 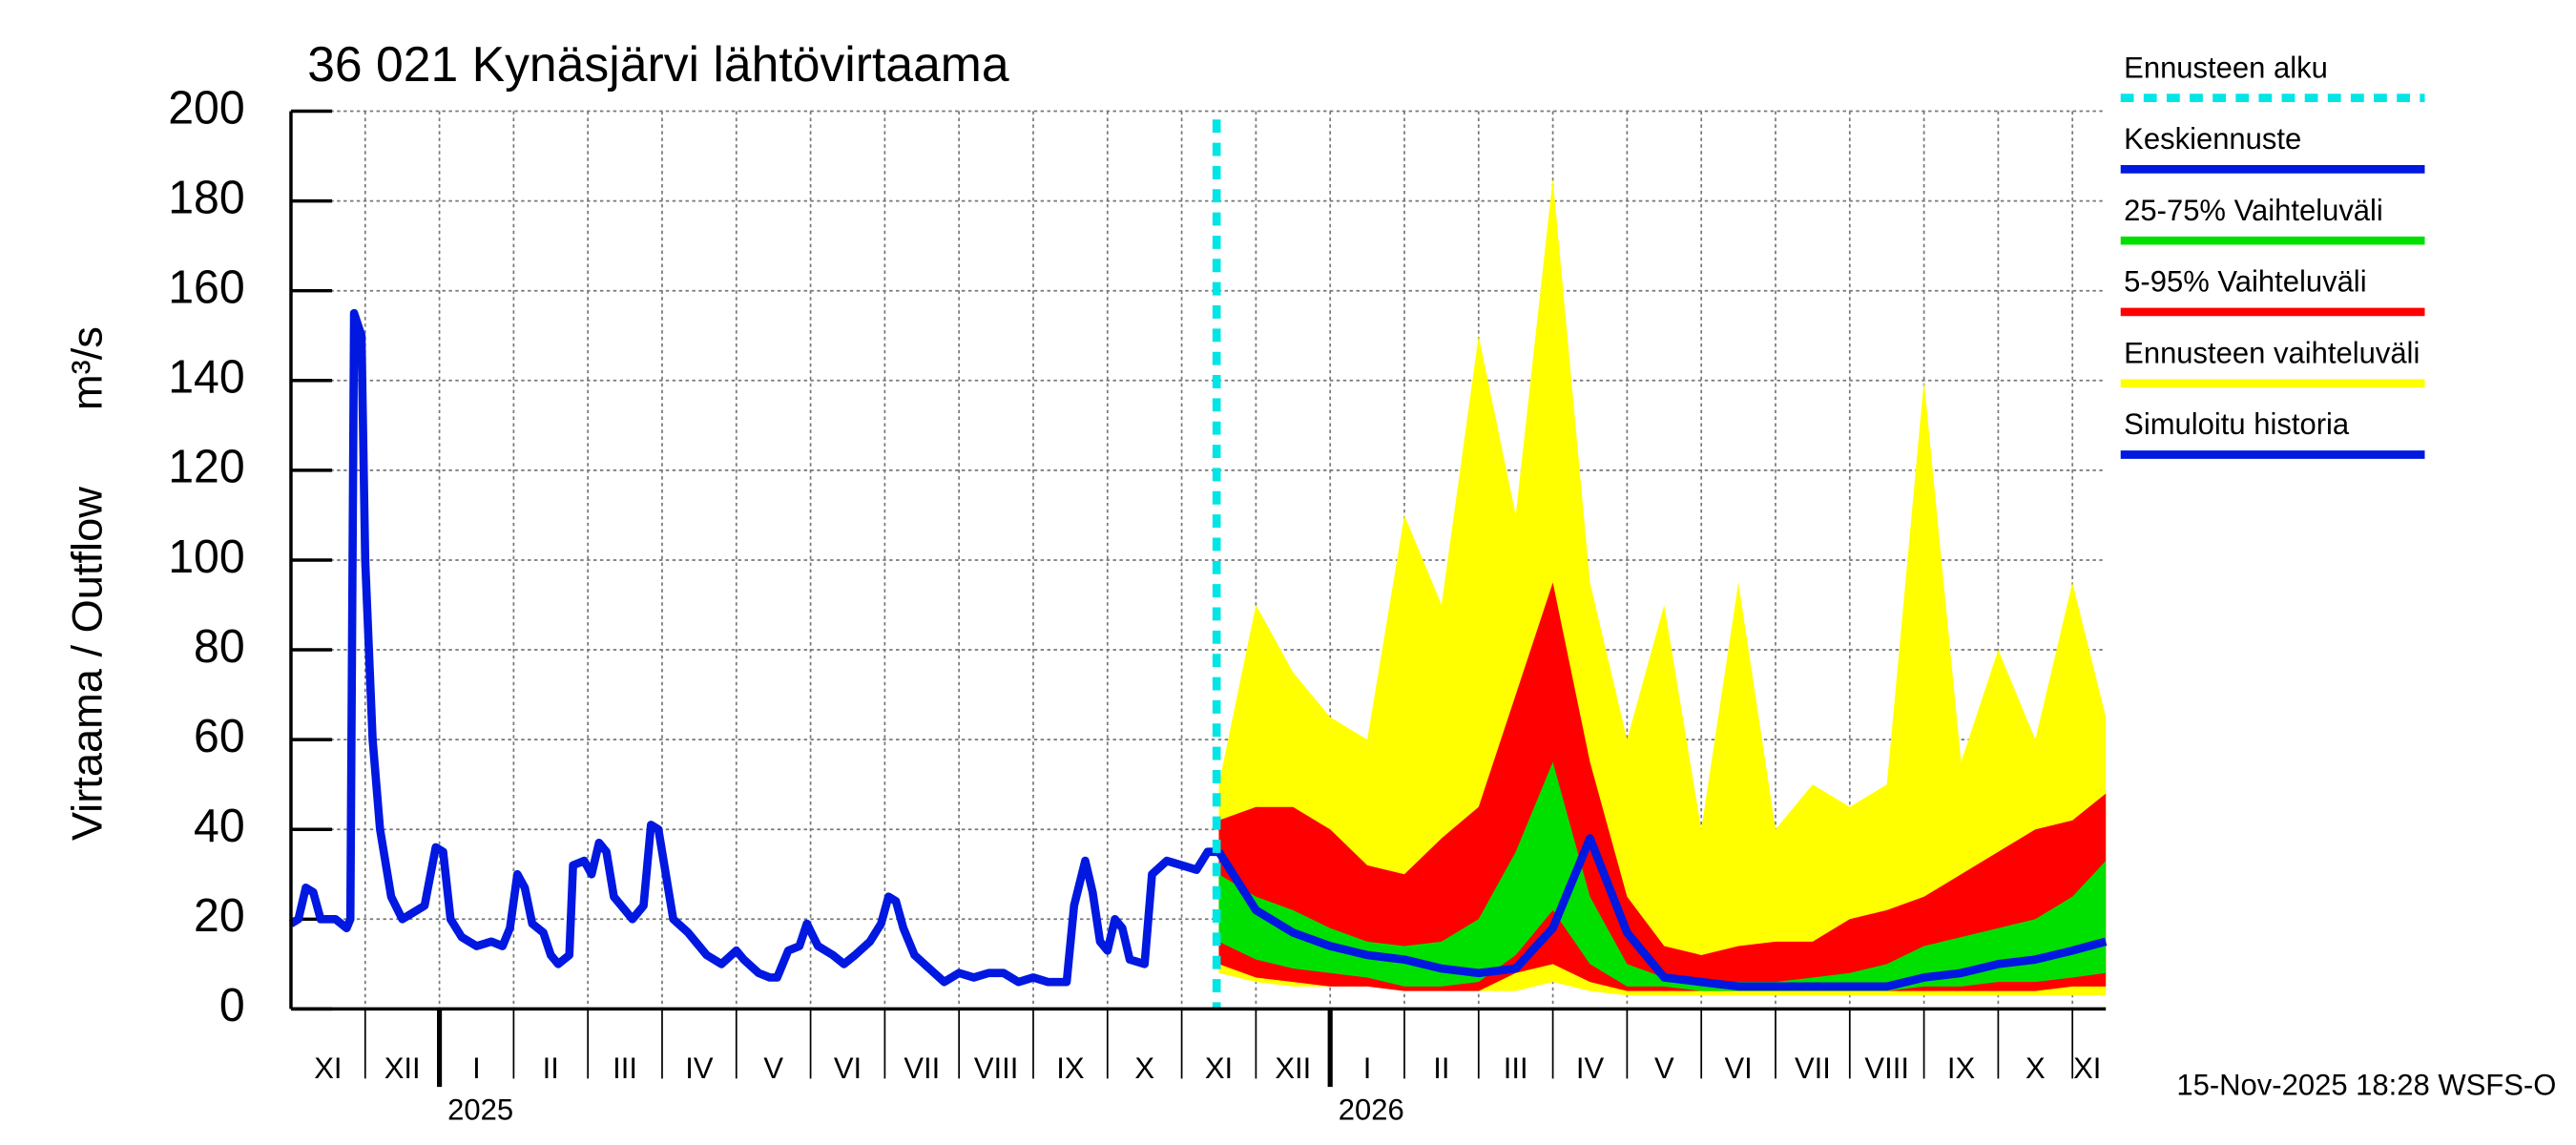 I want to click on year-label: 2026, so click(x=1371, y=1109).